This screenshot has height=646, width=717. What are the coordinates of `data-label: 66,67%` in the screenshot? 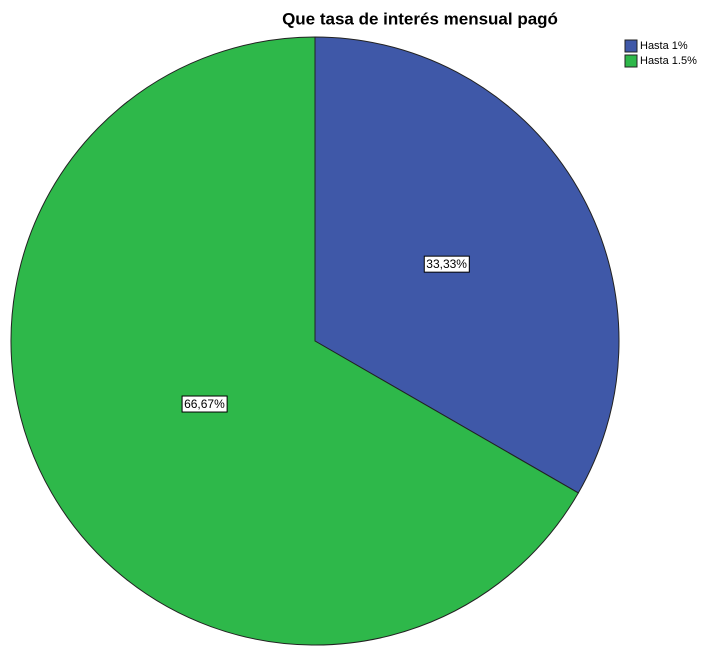 It's located at (204, 404).